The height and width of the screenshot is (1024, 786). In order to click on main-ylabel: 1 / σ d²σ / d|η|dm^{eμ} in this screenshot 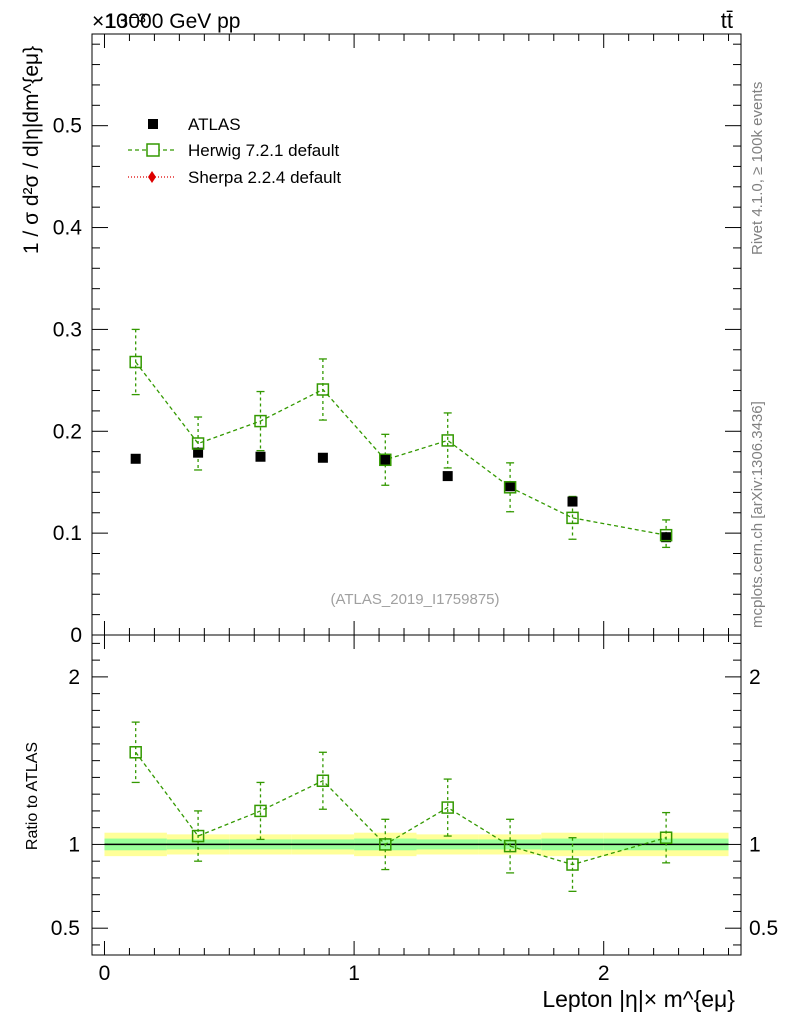, I will do `click(31, 150)`.